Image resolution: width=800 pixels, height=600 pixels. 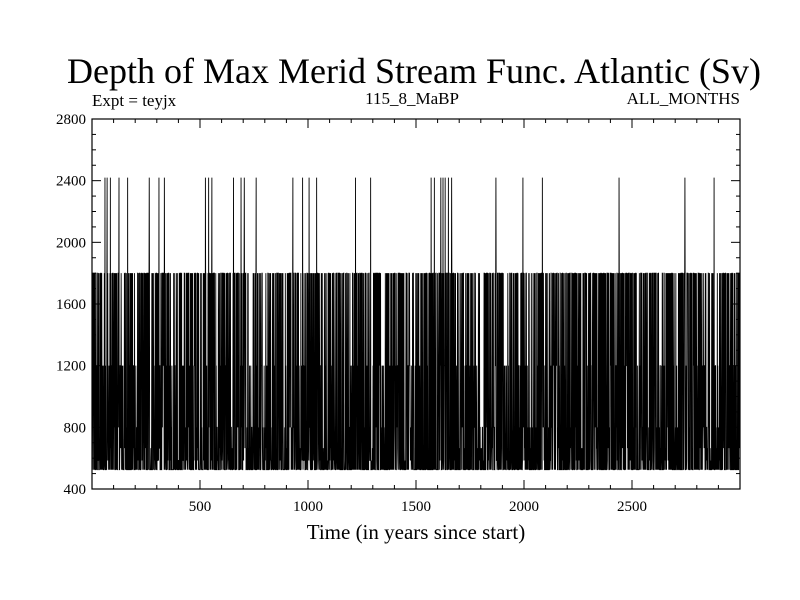 I want to click on y-tick-label: 2800, so click(x=71, y=120).